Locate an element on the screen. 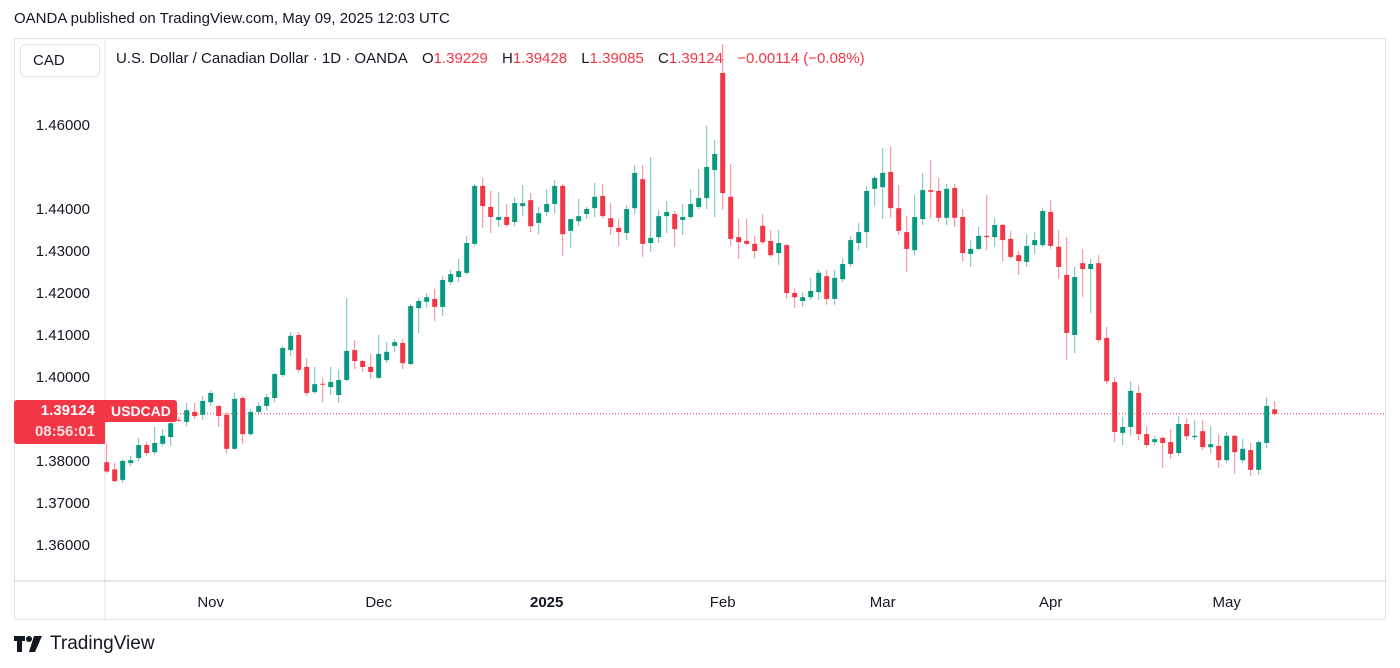 Image resolution: width=1400 pixels, height=668 pixels. currency-button: CAD is located at coordinates (60, 60).